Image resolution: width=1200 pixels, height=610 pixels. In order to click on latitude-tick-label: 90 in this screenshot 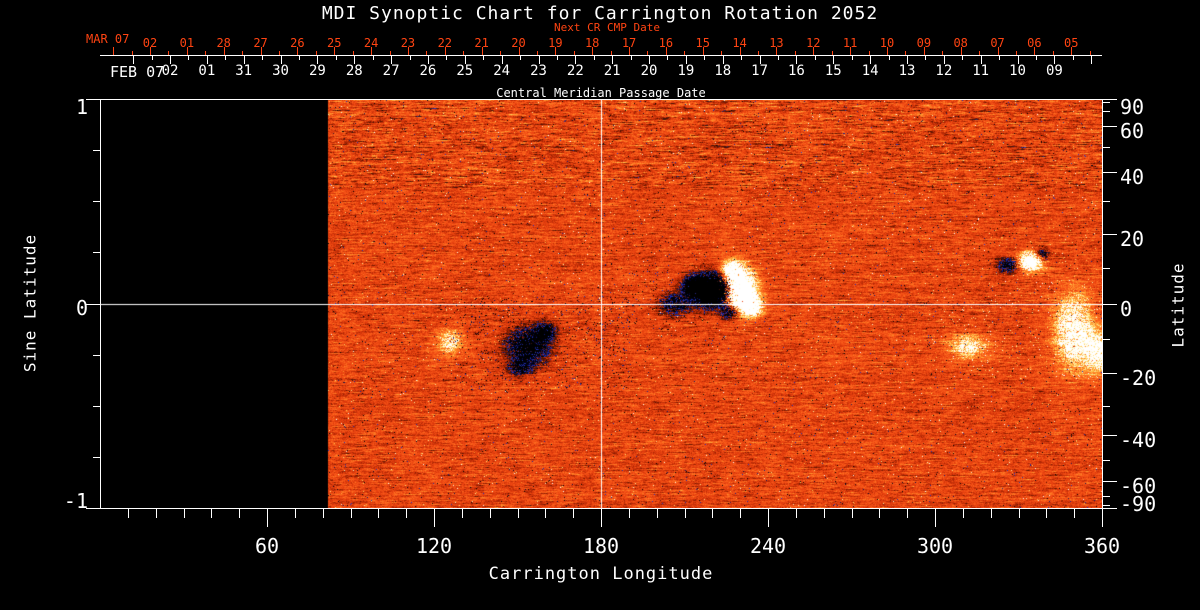, I will do `click(1132, 107)`.